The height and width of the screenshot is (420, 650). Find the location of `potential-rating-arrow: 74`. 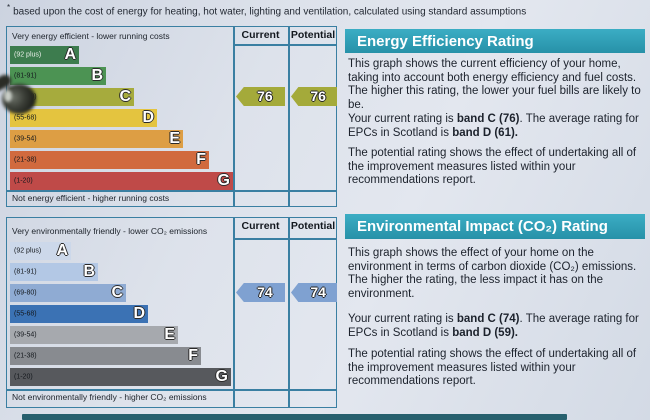

potential-rating-arrow: 74 is located at coordinates (314, 292).